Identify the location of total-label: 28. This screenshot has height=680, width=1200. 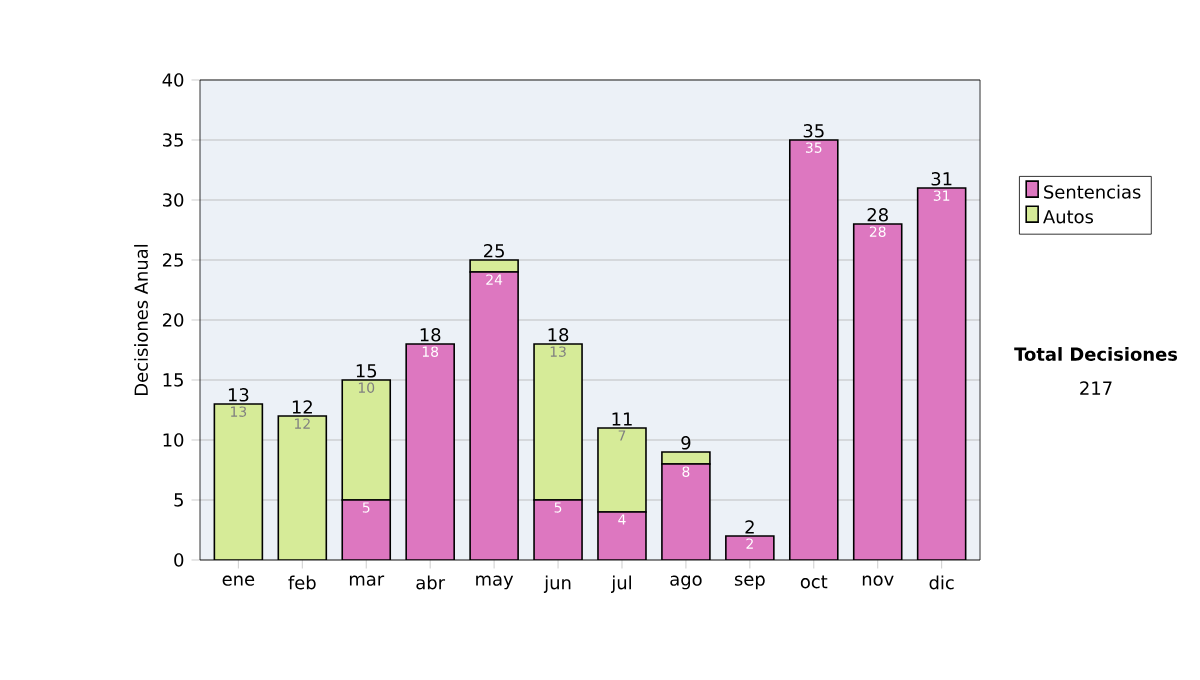
(877, 215).